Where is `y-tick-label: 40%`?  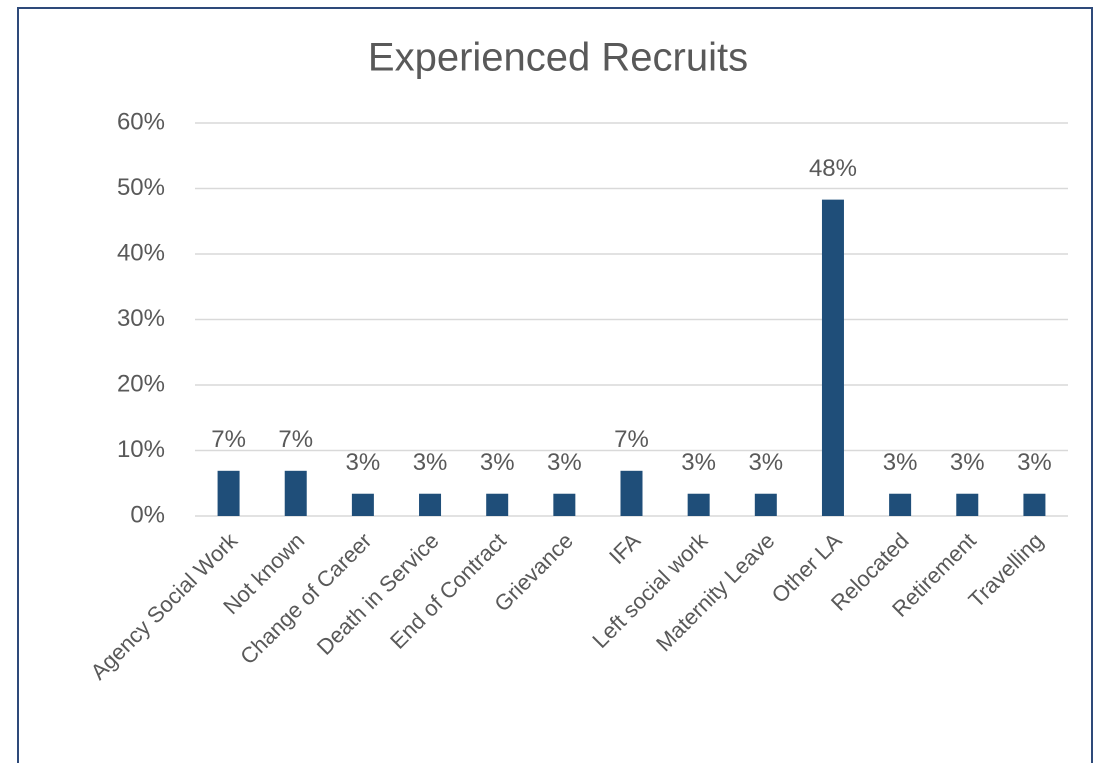 y-tick-label: 40% is located at coordinates (141, 252).